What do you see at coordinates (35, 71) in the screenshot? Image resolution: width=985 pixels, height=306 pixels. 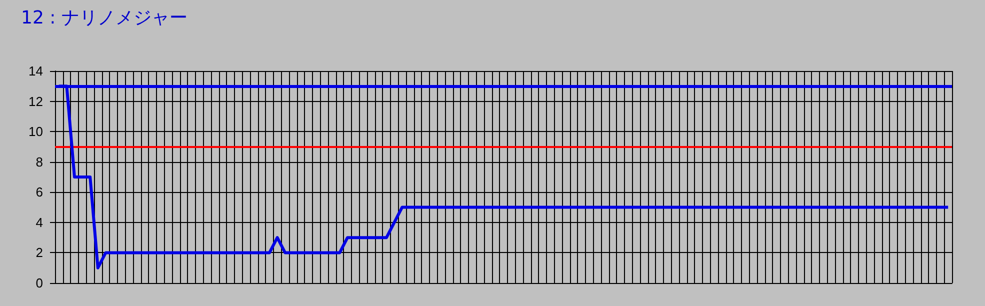 I see `y-tick-label: 14` at bounding box center [35, 71].